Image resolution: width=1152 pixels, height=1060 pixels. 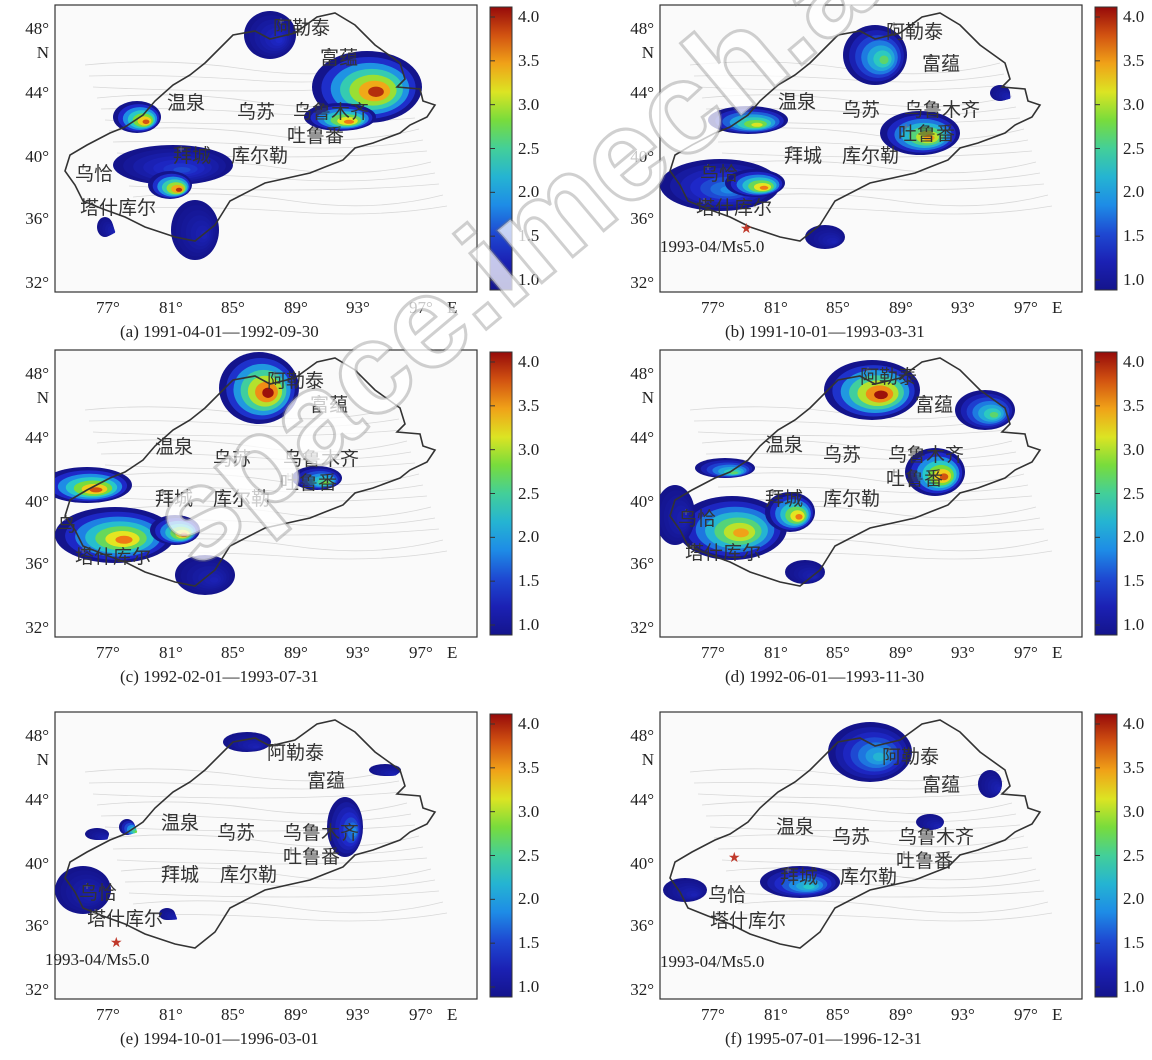 What do you see at coordinates (67, 525) in the screenshot?
I see `place-label: 乌` at bounding box center [67, 525].